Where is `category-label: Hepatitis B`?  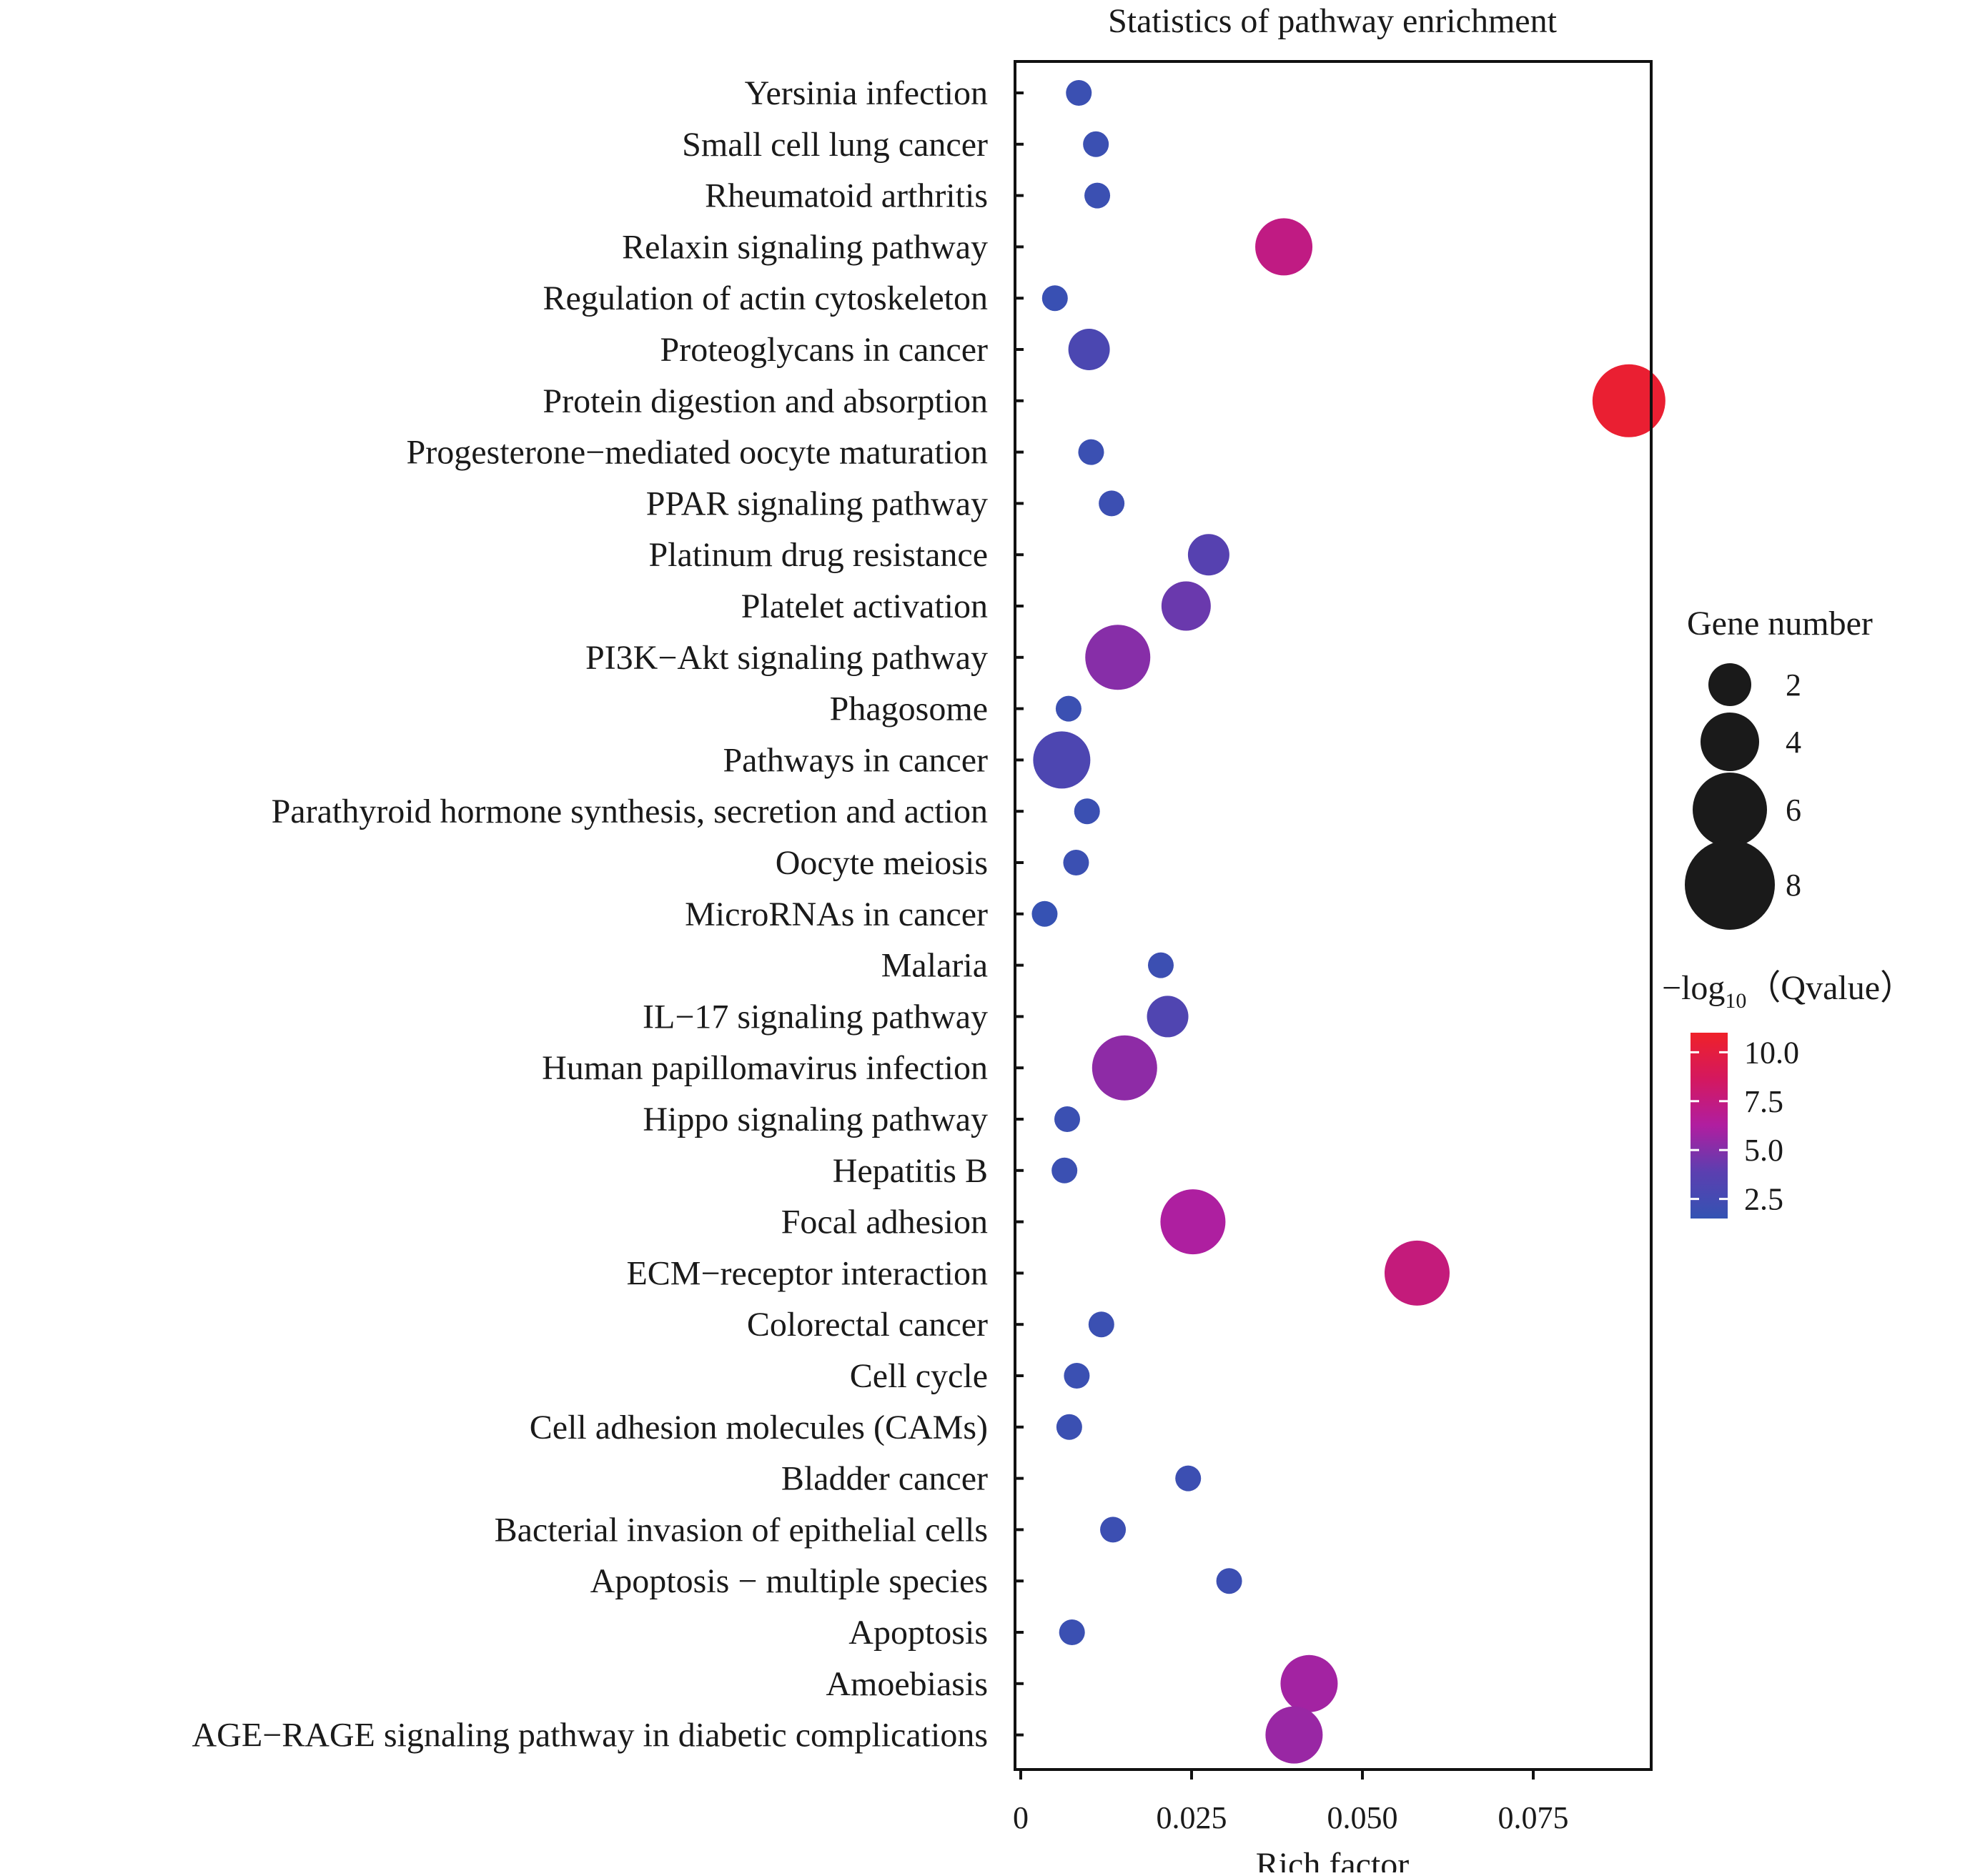 category-label: Hepatitis B is located at coordinates (910, 1171).